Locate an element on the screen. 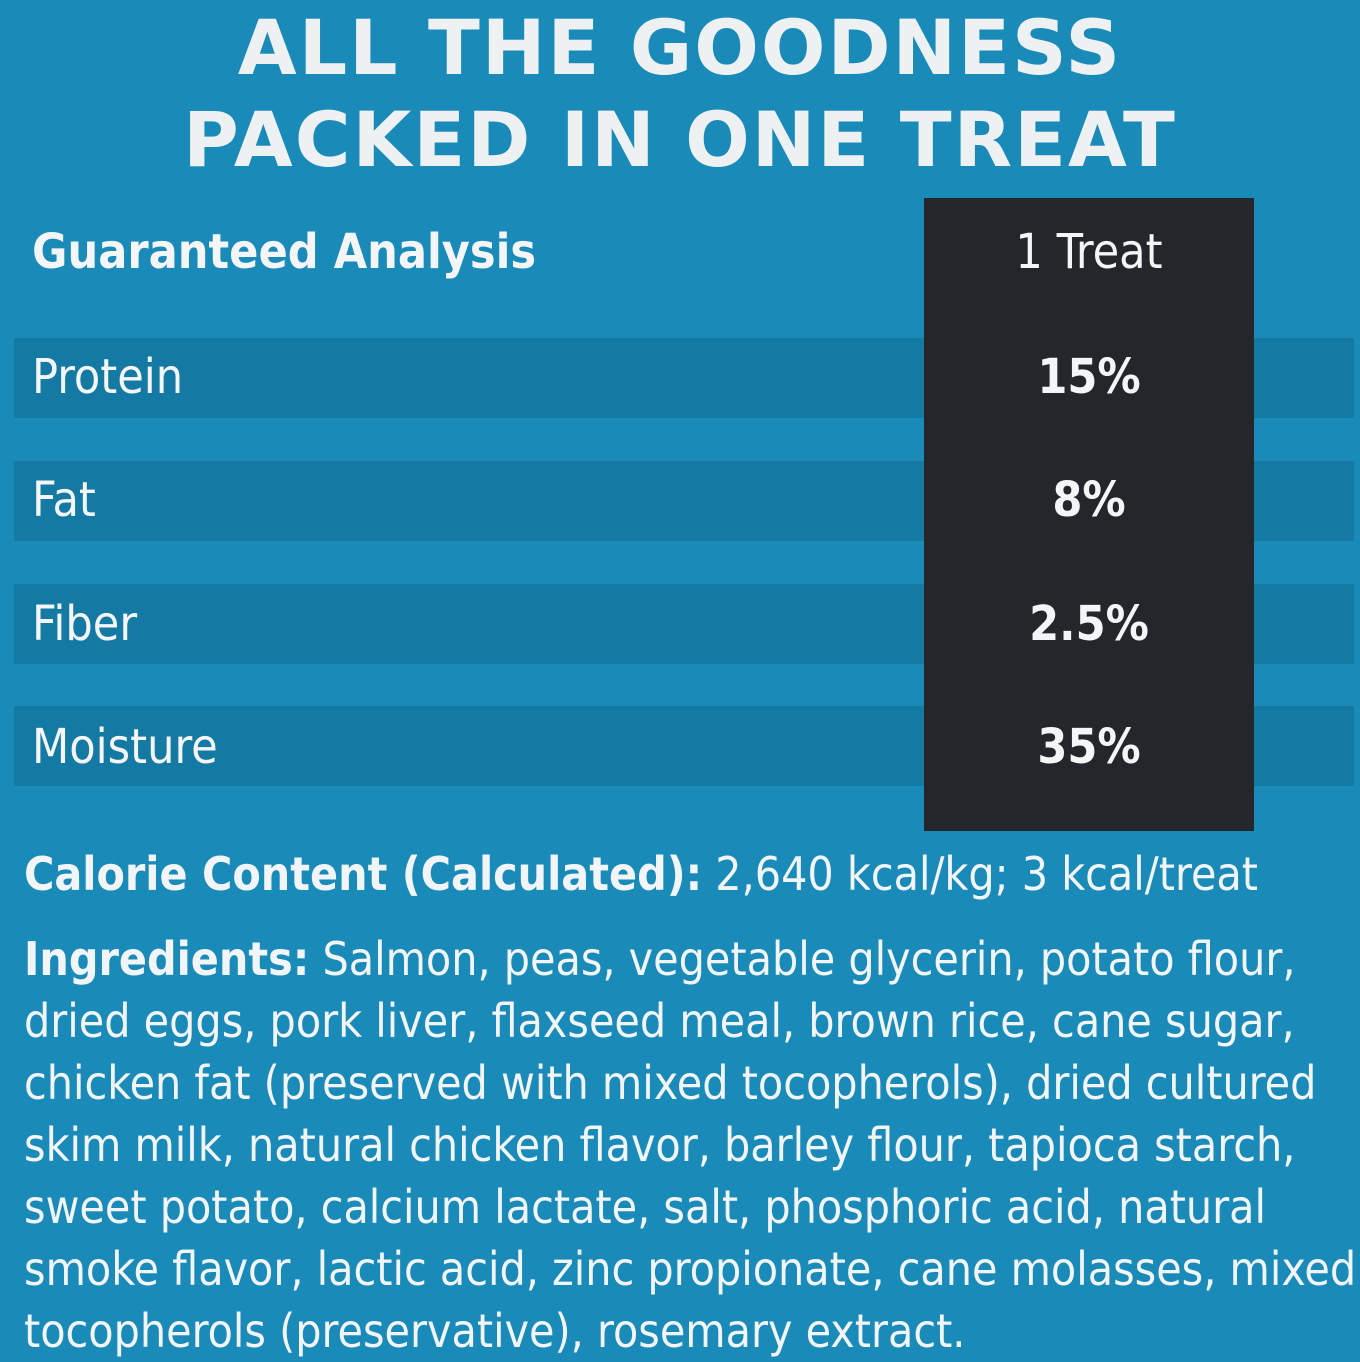 The height and width of the screenshot is (1362, 1360). analysis-header-label: Guaranteed Analysis is located at coordinates (284, 252).